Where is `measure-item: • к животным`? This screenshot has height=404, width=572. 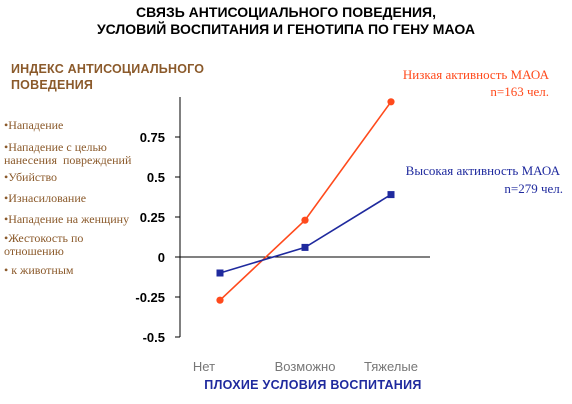 measure-item: • к животным is located at coordinates (39, 270).